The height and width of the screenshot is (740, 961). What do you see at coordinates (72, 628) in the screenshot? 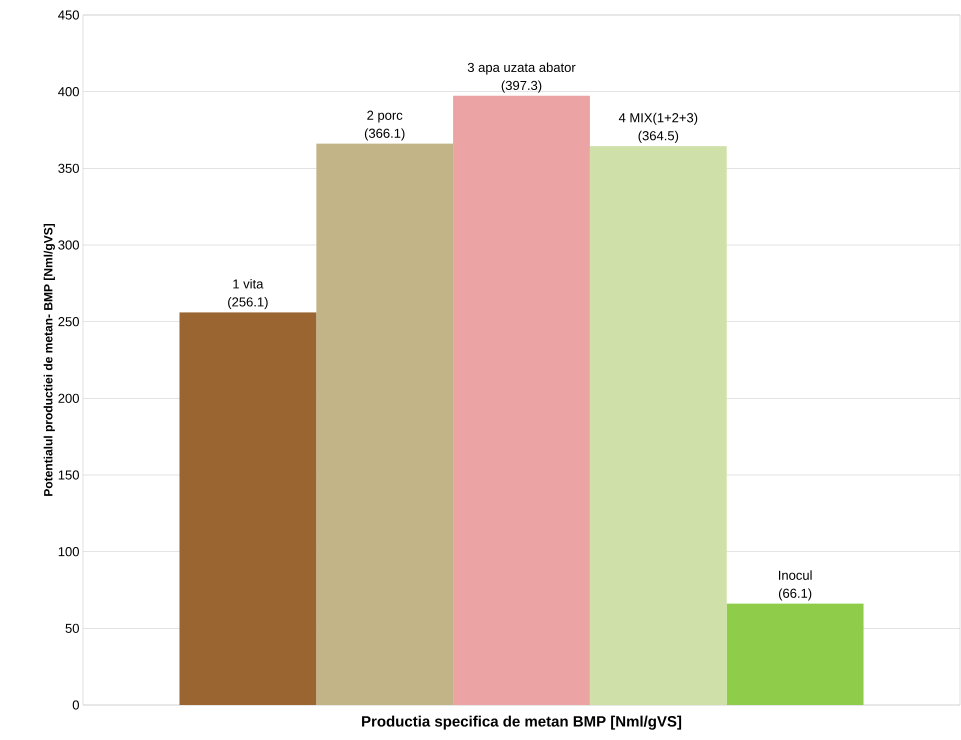
I see `y-tick-label: 50` at bounding box center [72, 628].